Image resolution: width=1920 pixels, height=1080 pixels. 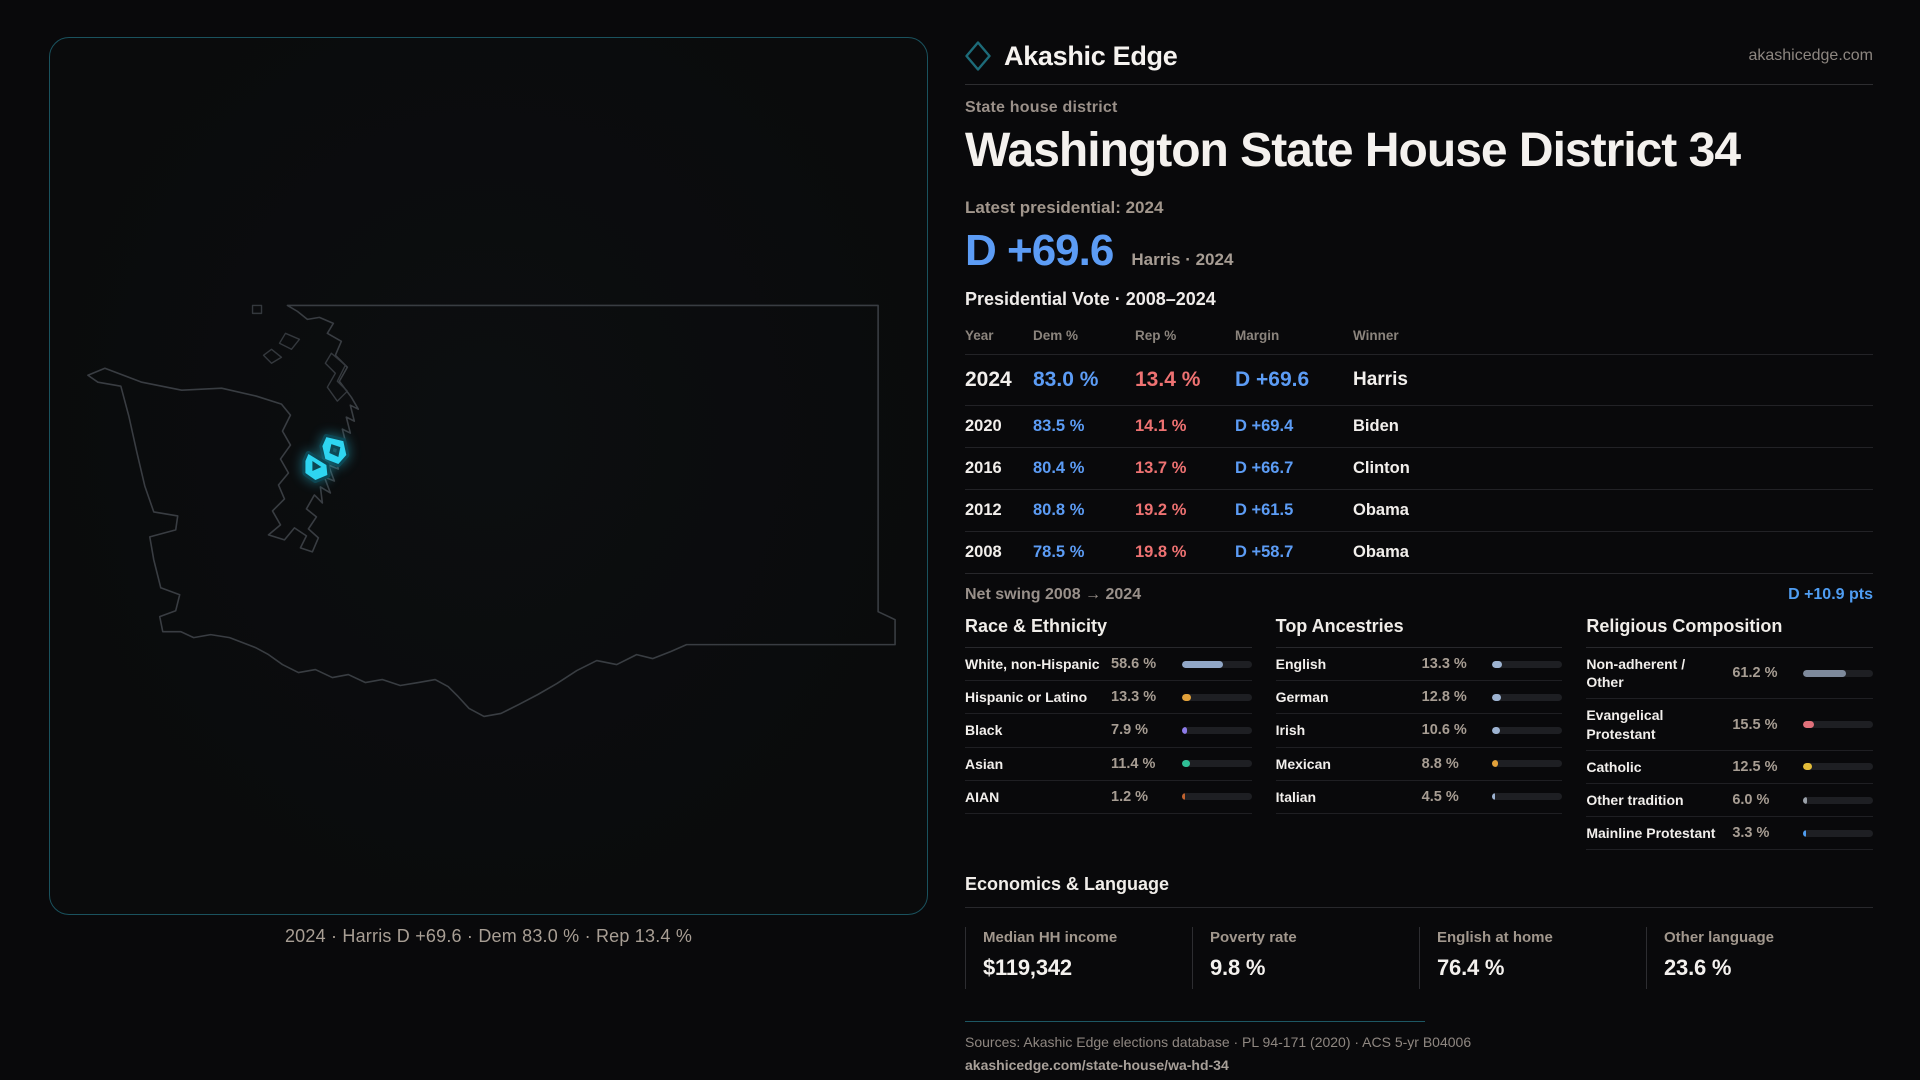 I want to click on headline-margin-row: D +69.6 Harris · 2024, so click(x=1419, y=251).